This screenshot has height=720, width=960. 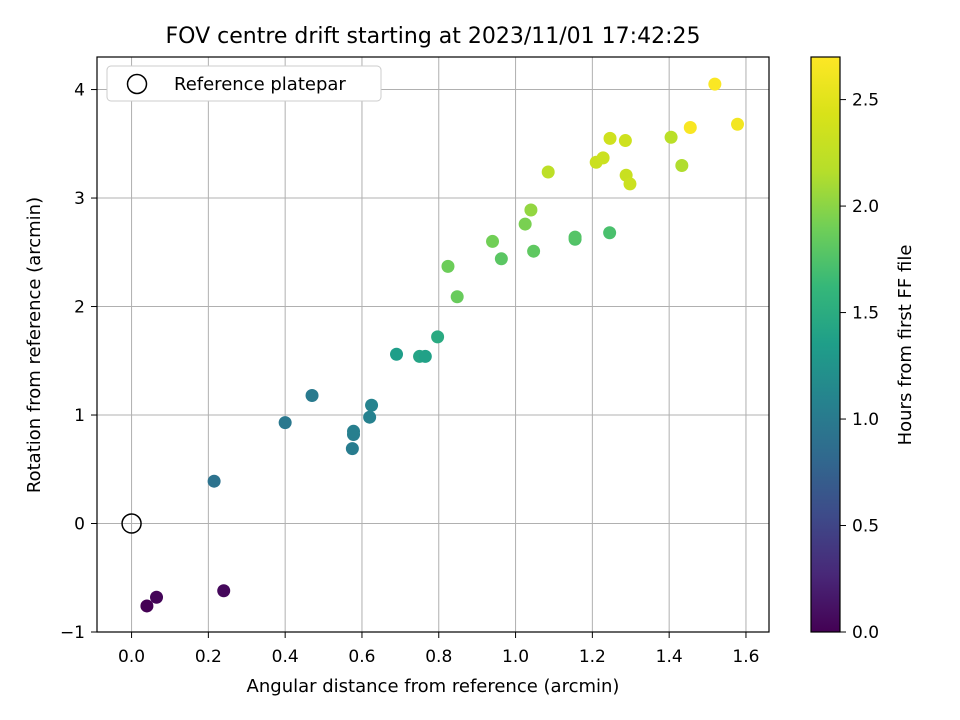 What do you see at coordinates (515, 657) in the screenshot?
I see `x-tick-label: 1.0` at bounding box center [515, 657].